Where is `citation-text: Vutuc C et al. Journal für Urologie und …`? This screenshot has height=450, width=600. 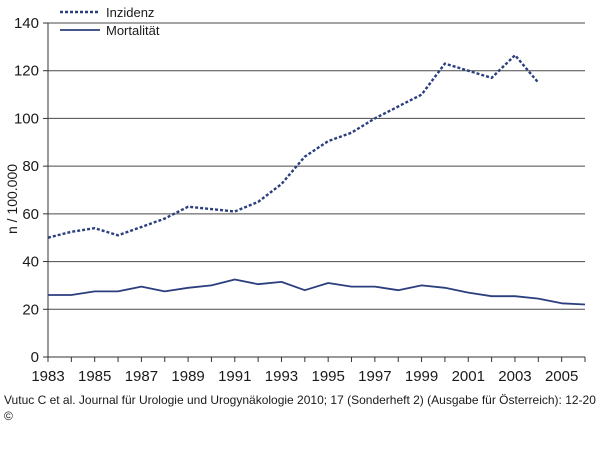
citation-text: Vutuc C et al. Journal für Urologie und … is located at coordinates (300, 408).